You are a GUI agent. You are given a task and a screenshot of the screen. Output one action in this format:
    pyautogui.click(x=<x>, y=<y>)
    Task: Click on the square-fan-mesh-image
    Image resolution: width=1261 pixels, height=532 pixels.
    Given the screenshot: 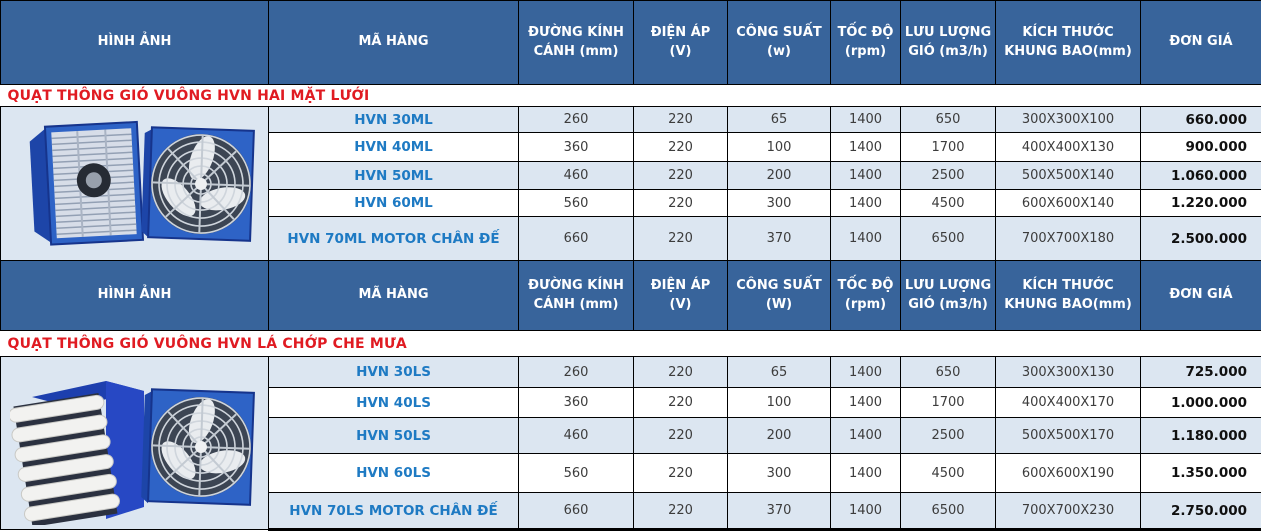 What is the action you would take?
    pyautogui.click(x=142, y=183)
    